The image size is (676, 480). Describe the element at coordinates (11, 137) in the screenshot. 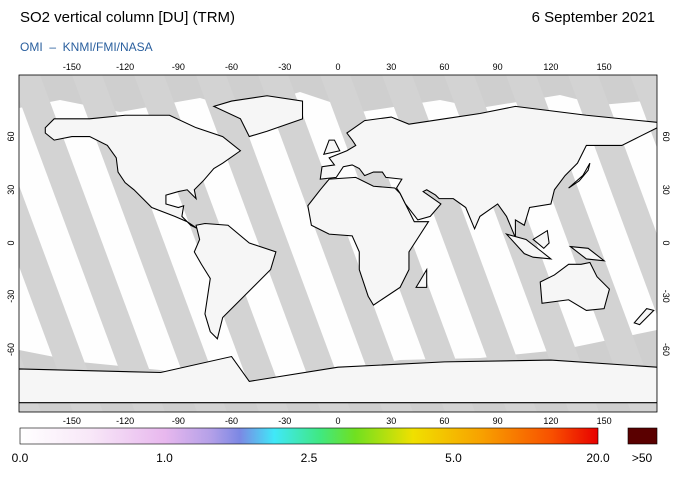

I see `lat-label-left: 60` at that location.